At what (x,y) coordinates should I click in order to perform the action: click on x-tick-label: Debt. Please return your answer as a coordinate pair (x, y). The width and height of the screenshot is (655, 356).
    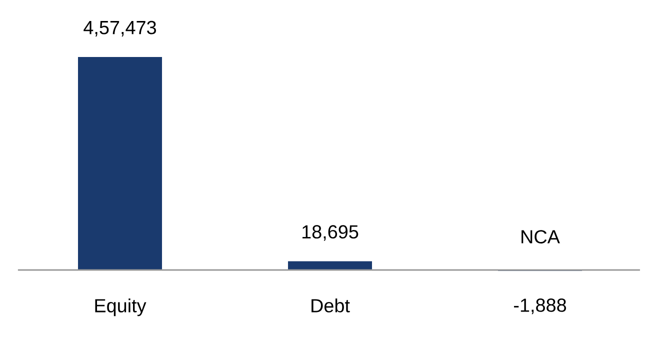
    Looking at the image, I should click on (331, 305).